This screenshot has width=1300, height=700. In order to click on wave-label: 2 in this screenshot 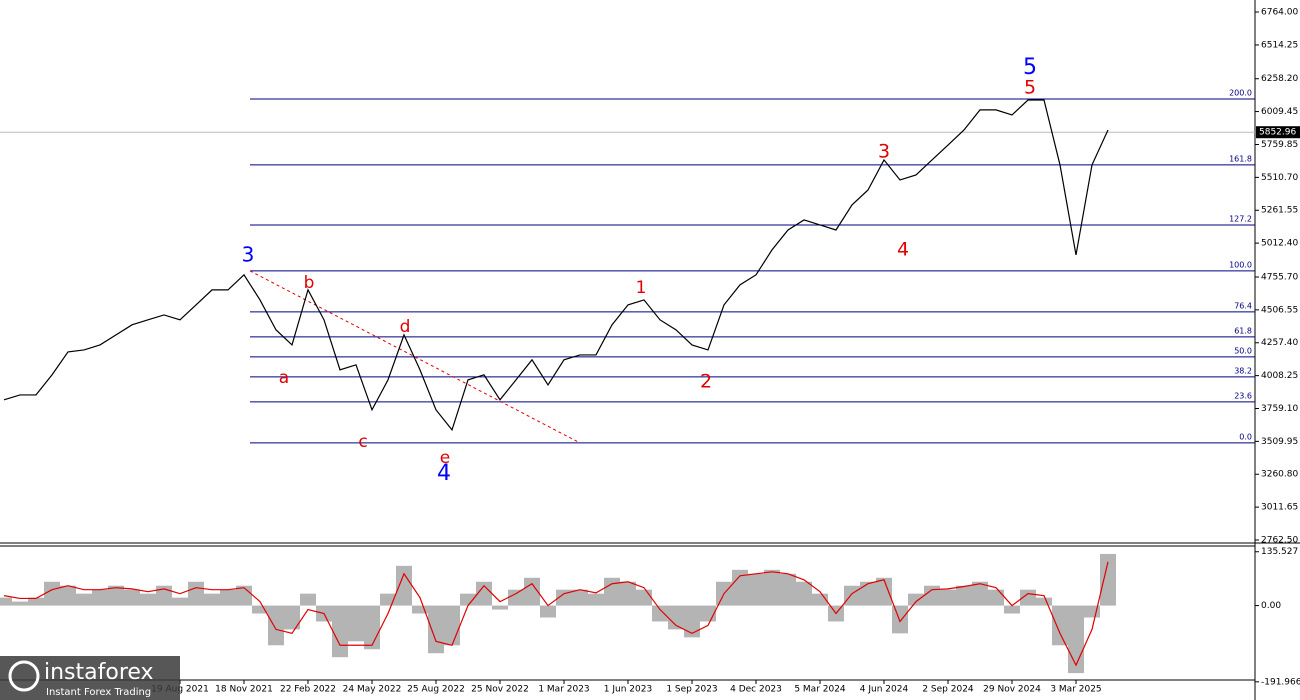, I will do `click(706, 382)`.